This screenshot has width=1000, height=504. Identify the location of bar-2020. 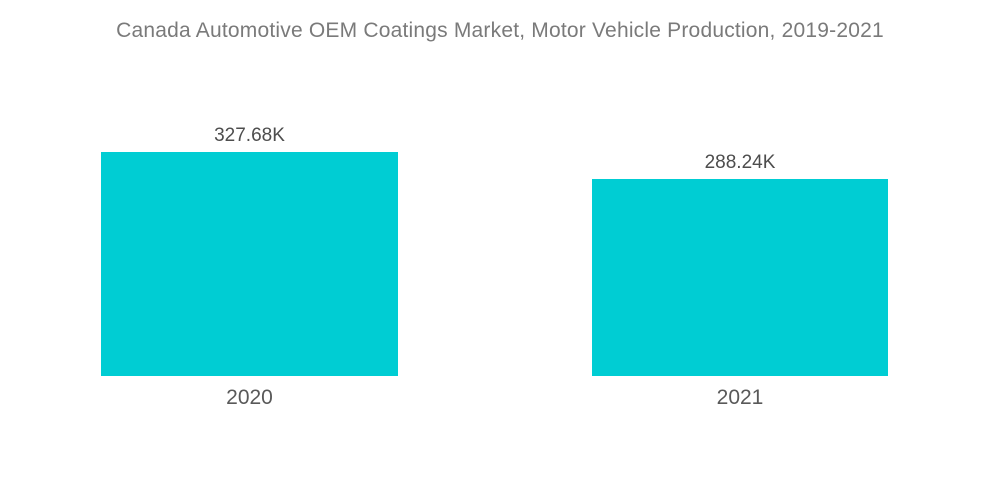
(249, 264).